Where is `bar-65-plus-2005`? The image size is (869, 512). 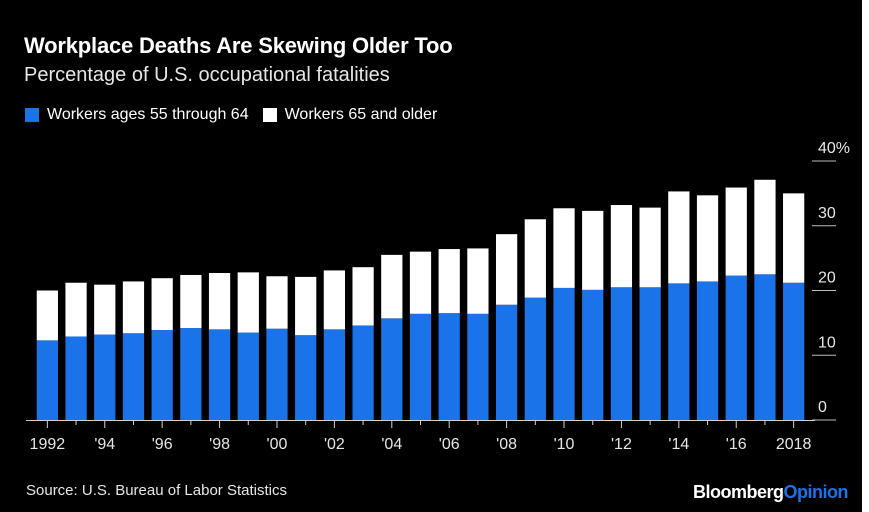
bar-65-plus-2005 is located at coordinates (420, 282).